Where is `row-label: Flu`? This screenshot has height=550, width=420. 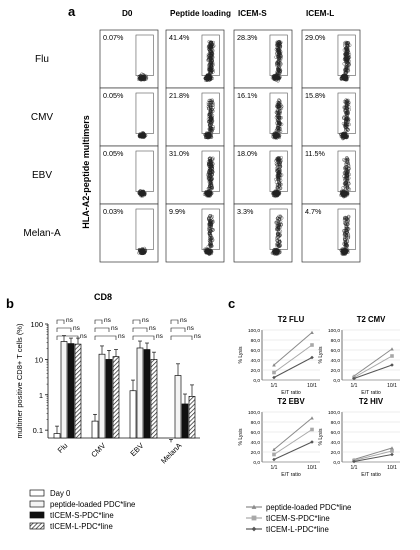 row-label: Flu is located at coordinates (42, 59).